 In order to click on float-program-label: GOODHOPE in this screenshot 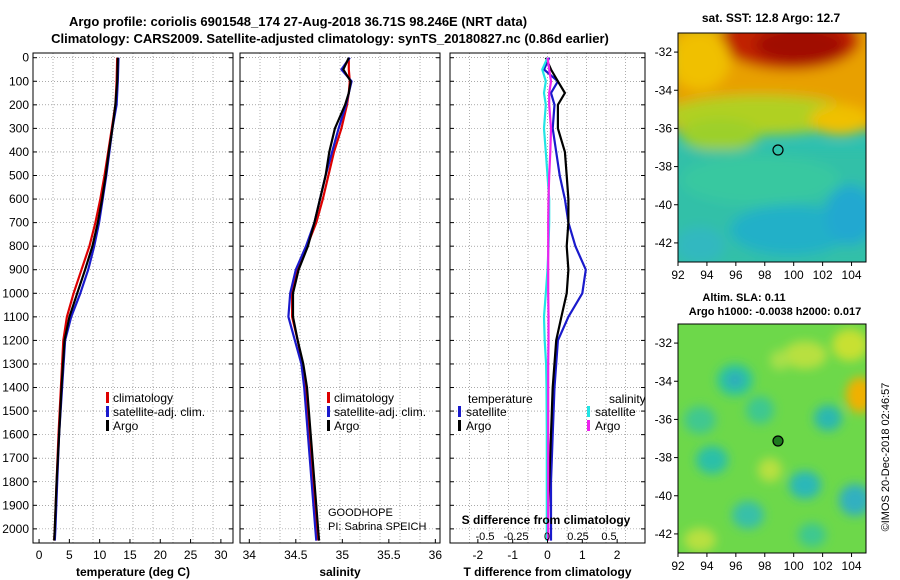, I will do `click(360, 513)`.